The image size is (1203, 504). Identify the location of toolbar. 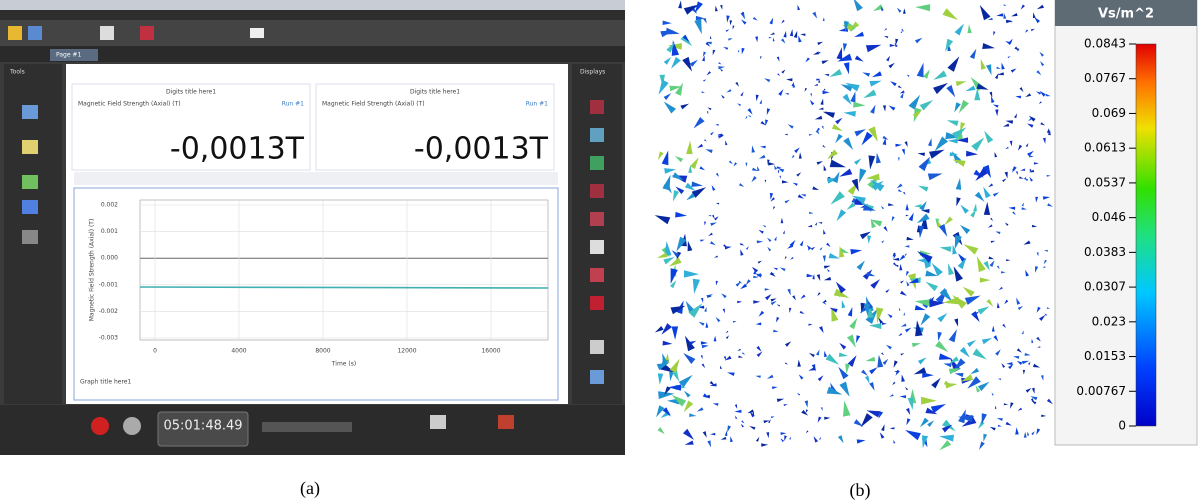
(312, 33).